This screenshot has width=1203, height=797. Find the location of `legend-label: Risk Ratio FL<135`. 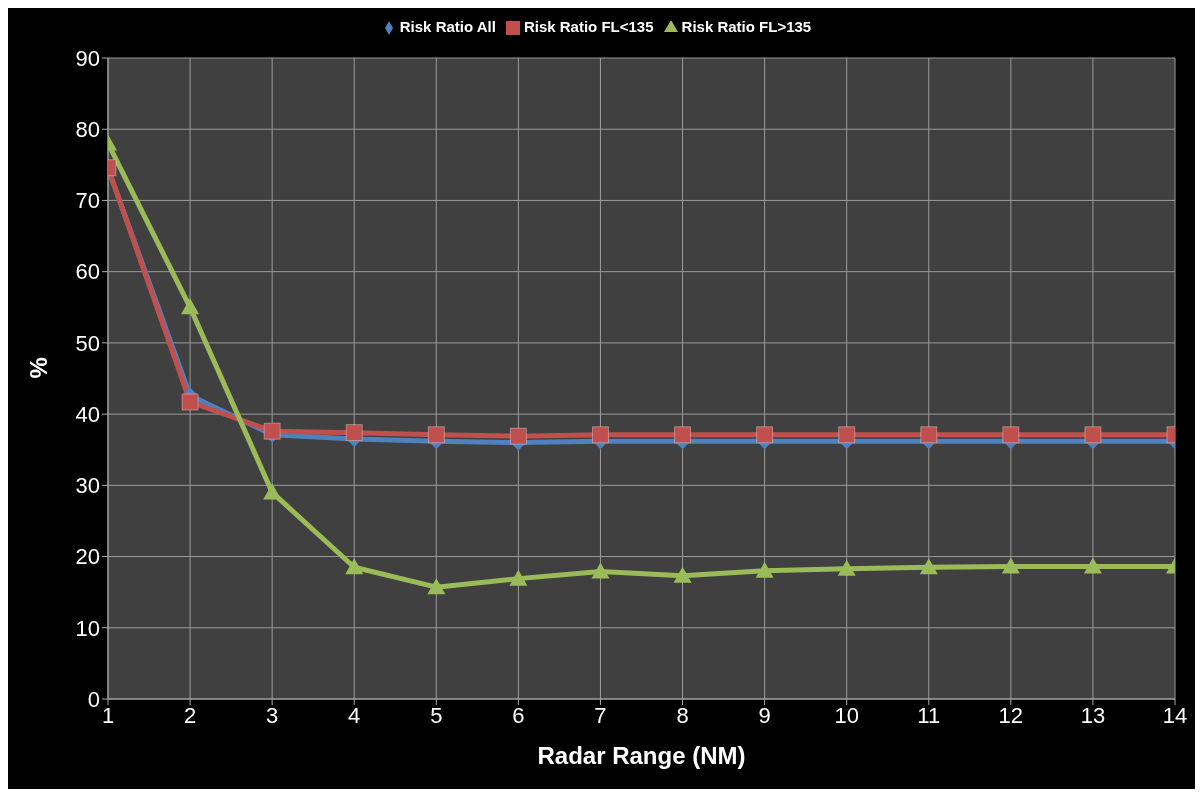

legend-label: Risk Ratio FL<135 is located at coordinates (588, 26).